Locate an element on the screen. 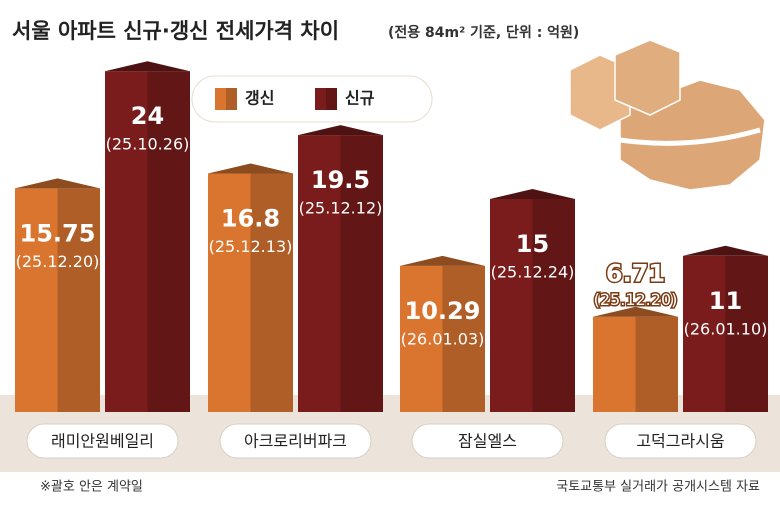  legend-box is located at coordinates (312, 99).